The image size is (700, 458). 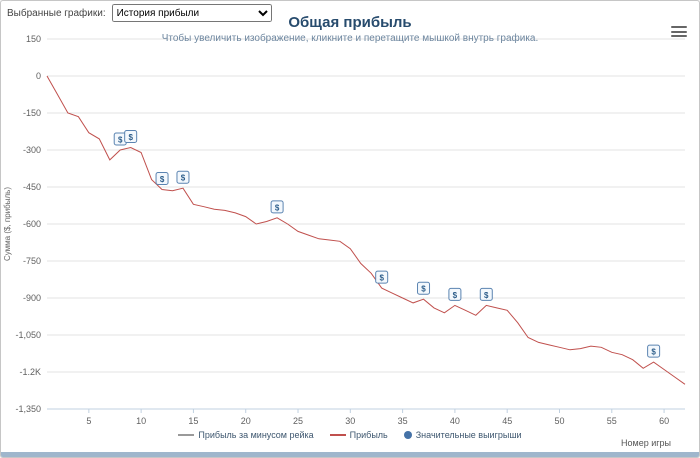 What do you see at coordinates (191, 13) in the screenshot?
I see `chart-select: История прибыли` at bounding box center [191, 13].